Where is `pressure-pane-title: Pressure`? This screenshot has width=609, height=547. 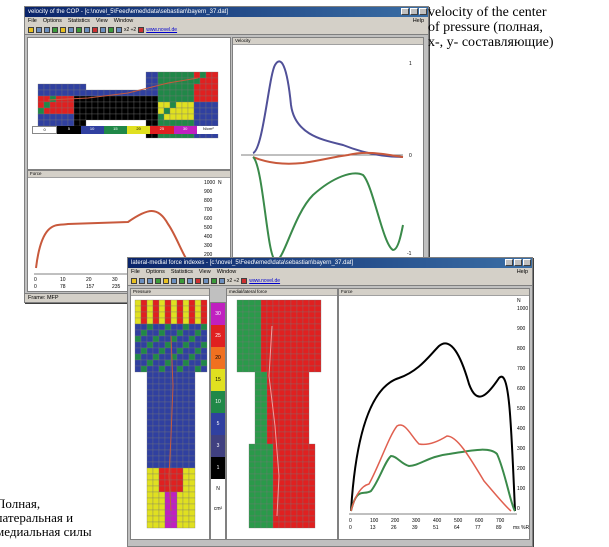 pressure-pane-title: Pressure is located at coordinates (170, 292).